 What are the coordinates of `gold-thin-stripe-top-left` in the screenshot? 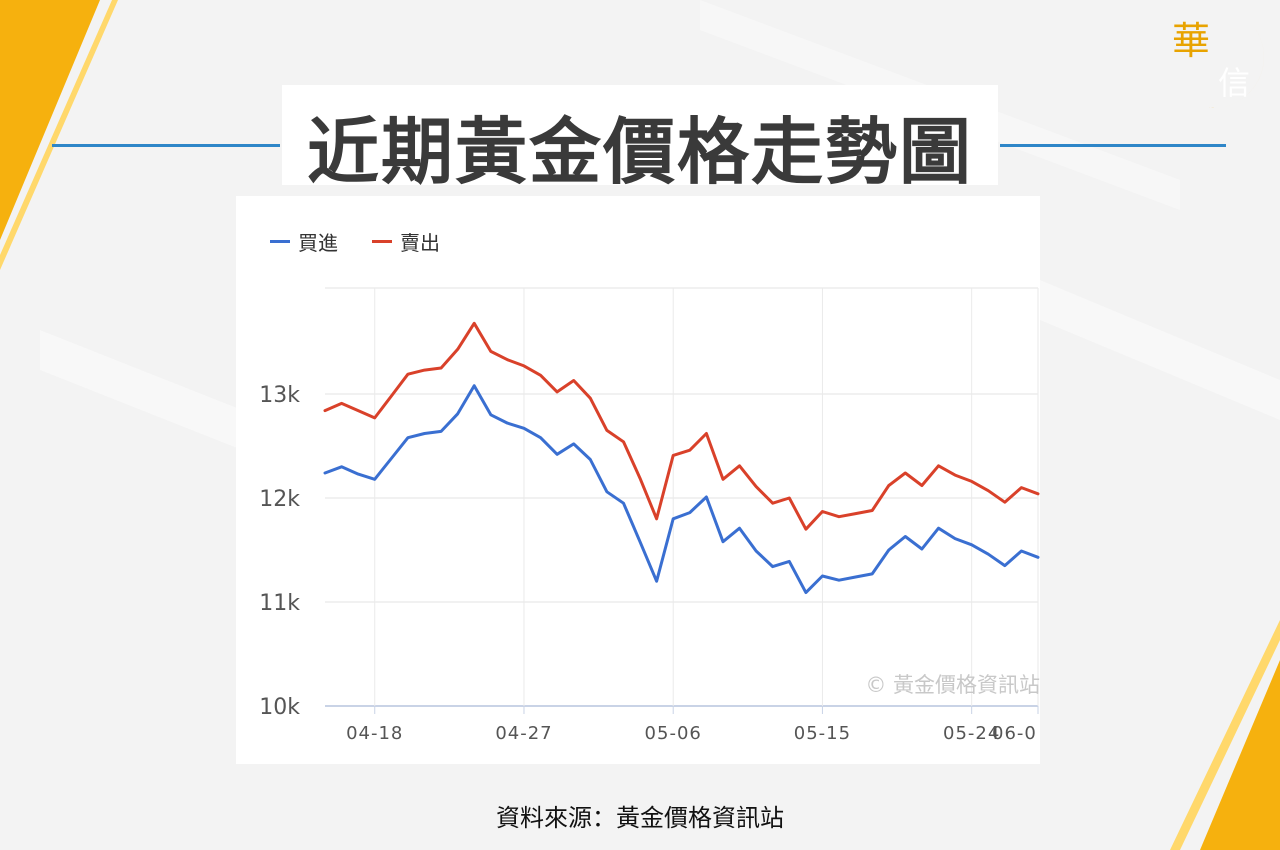 It's located at (59, 135).